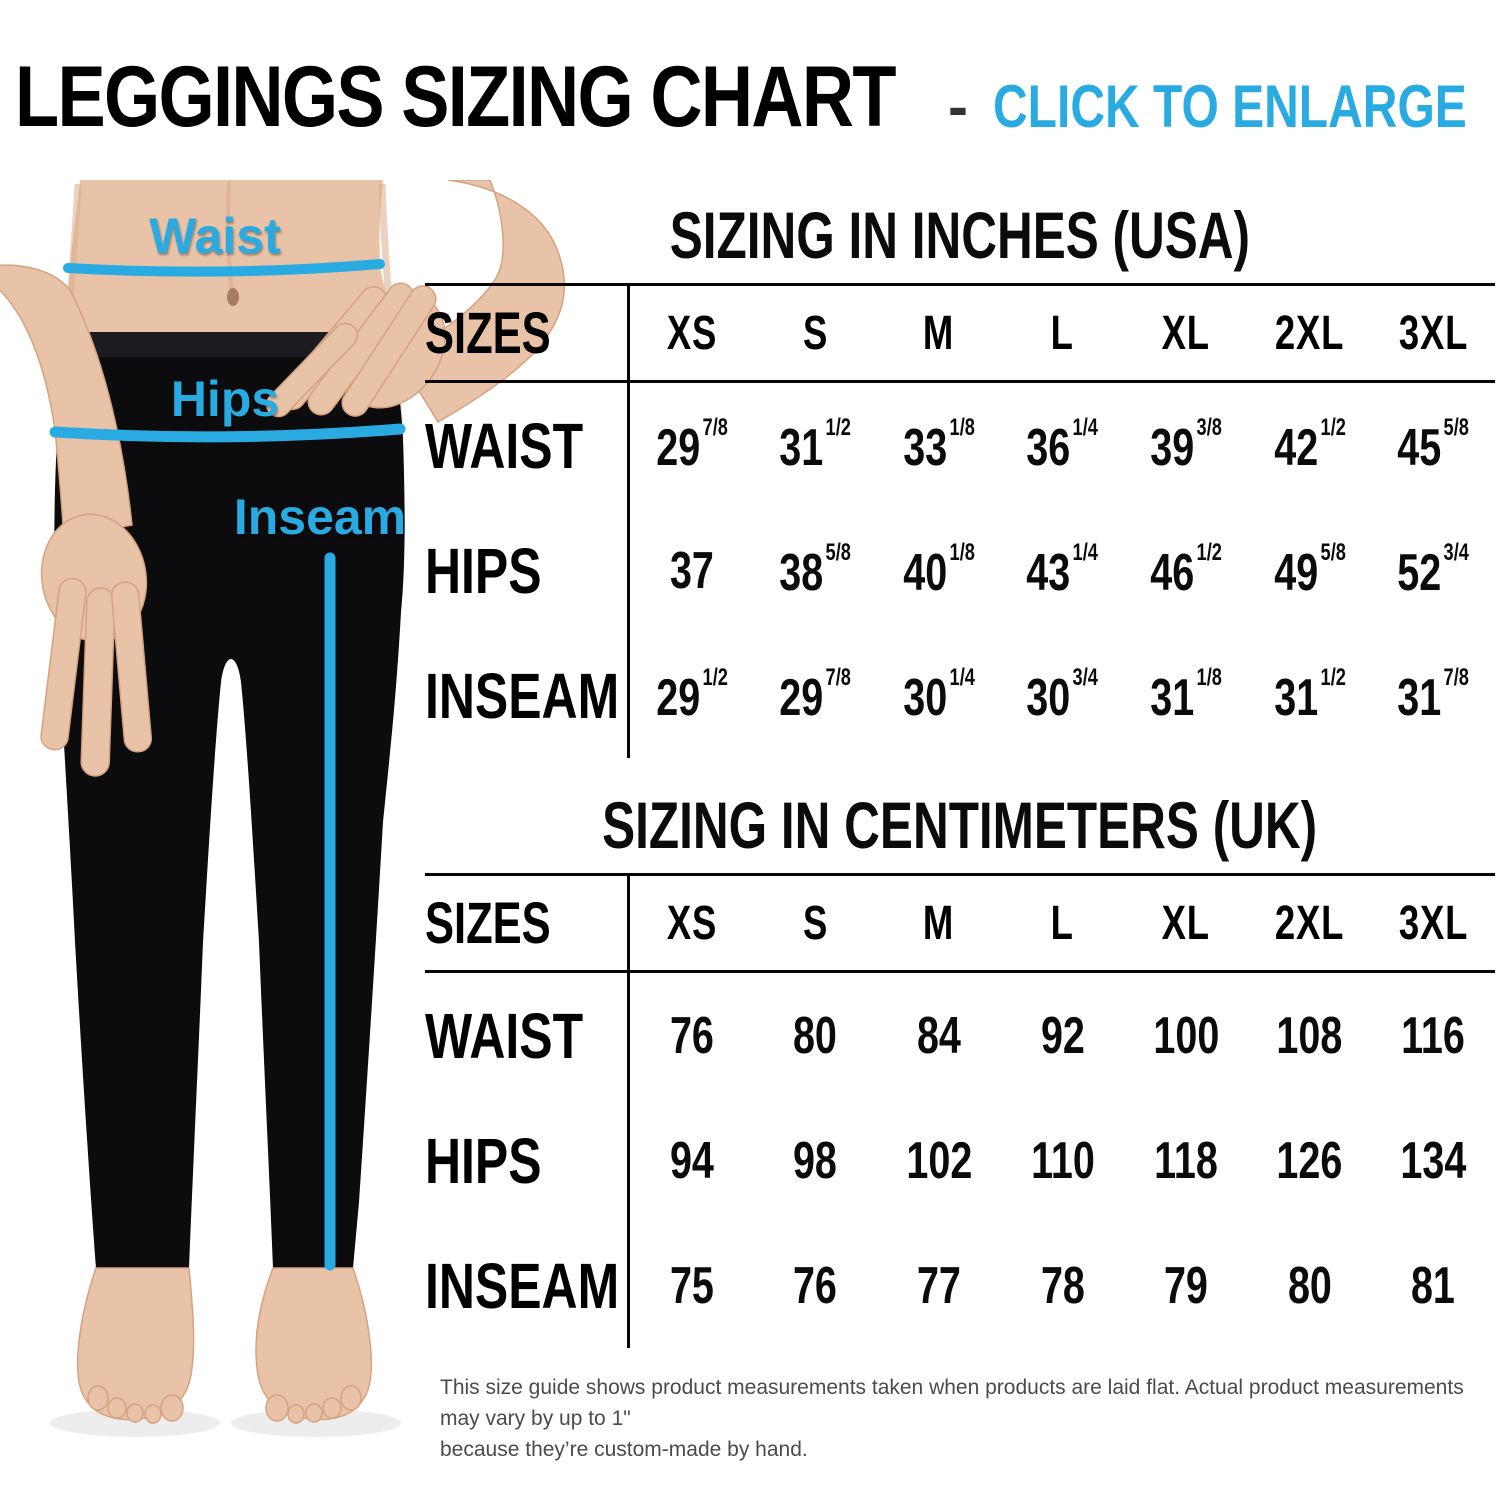 Image resolution: width=1500 pixels, height=1500 pixels. What do you see at coordinates (1310, 445) in the screenshot?
I see `value-cell: 421/2` at bounding box center [1310, 445].